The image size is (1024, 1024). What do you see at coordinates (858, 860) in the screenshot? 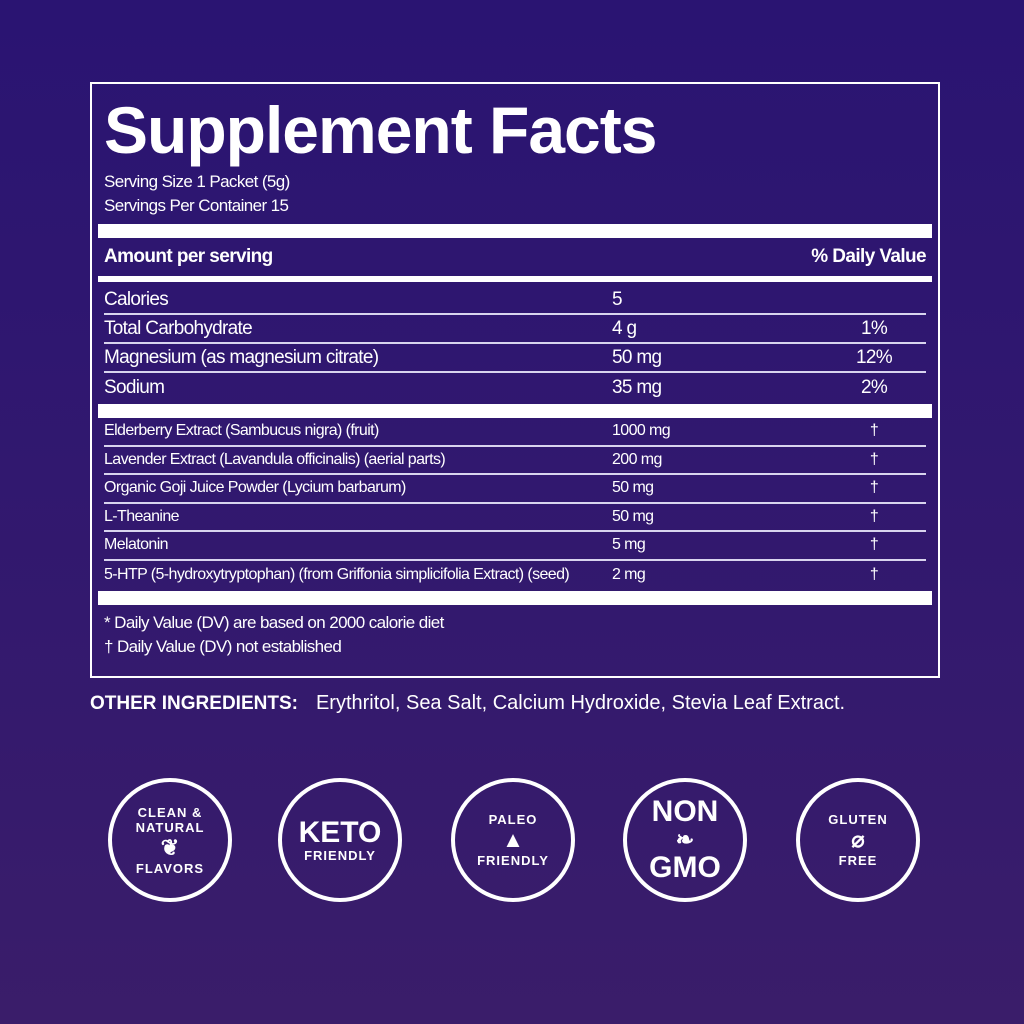
I see `badge-bottom-text: FREE` at bounding box center [858, 860].